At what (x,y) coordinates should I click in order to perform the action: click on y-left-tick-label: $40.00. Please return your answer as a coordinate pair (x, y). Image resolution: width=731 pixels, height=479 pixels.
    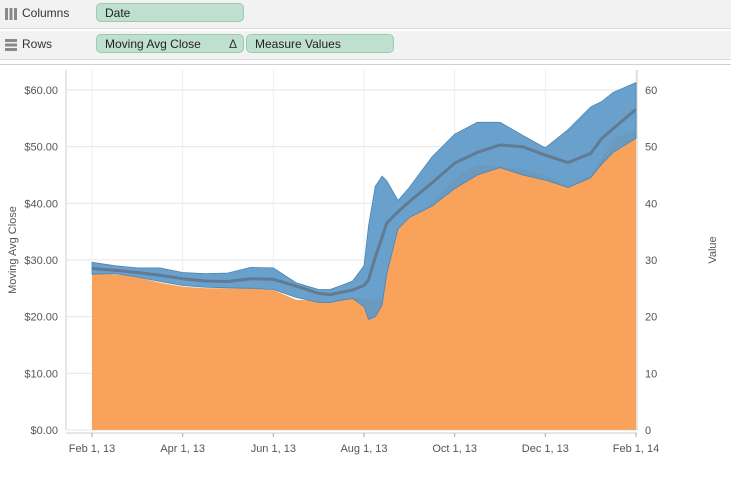
    Looking at the image, I should click on (41, 204).